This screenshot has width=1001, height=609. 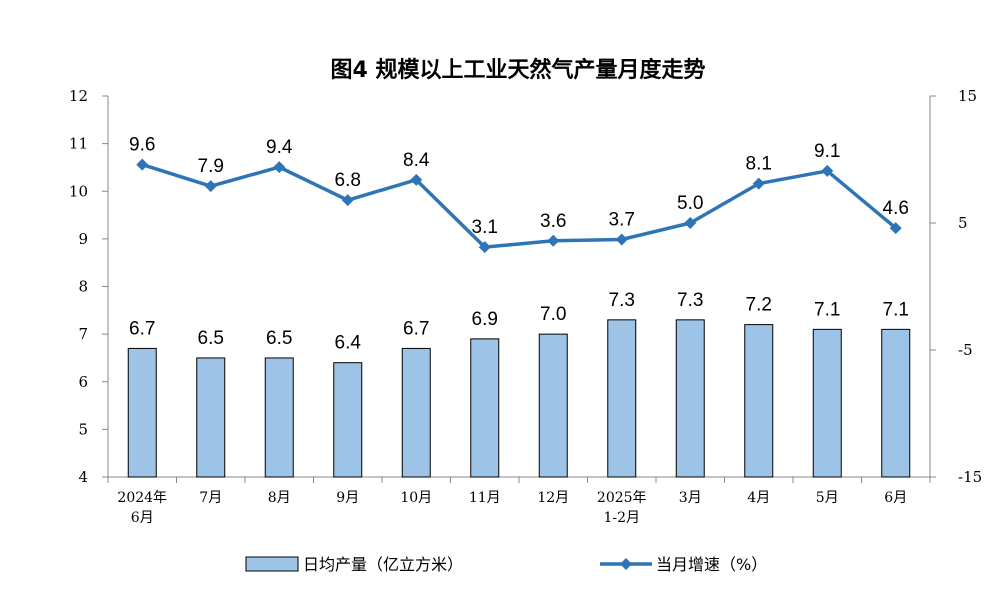 What do you see at coordinates (622, 220) in the screenshot?
I see `line-value-label: 3.7` at bounding box center [622, 220].